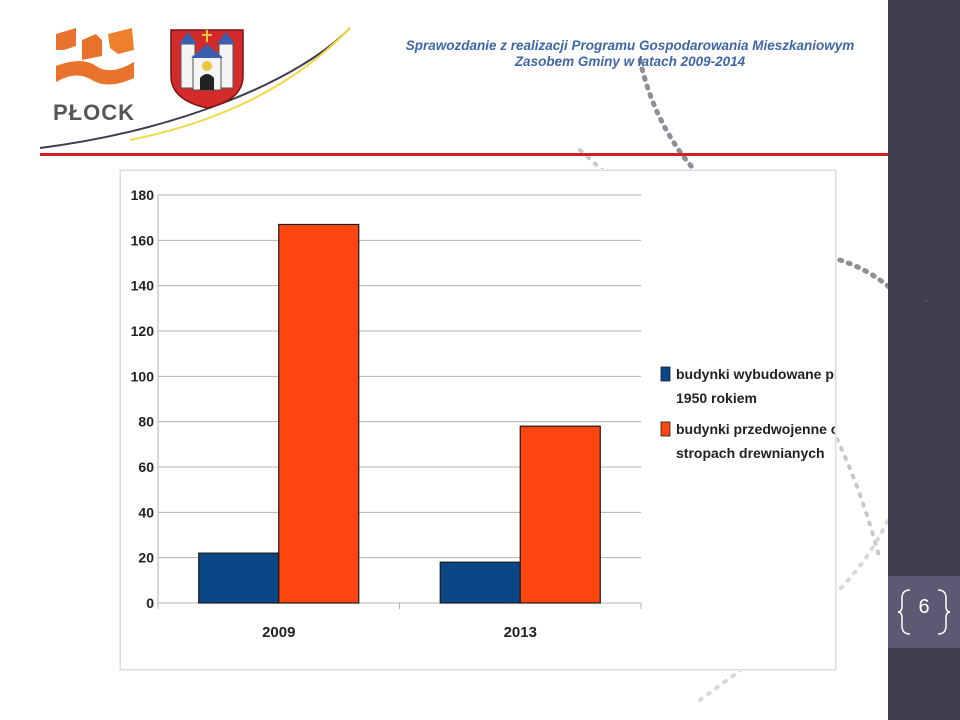 The image size is (960, 720). What do you see at coordinates (146, 512) in the screenshot?
I see `y-tick-label: 40` at bounding box center [146, 512].